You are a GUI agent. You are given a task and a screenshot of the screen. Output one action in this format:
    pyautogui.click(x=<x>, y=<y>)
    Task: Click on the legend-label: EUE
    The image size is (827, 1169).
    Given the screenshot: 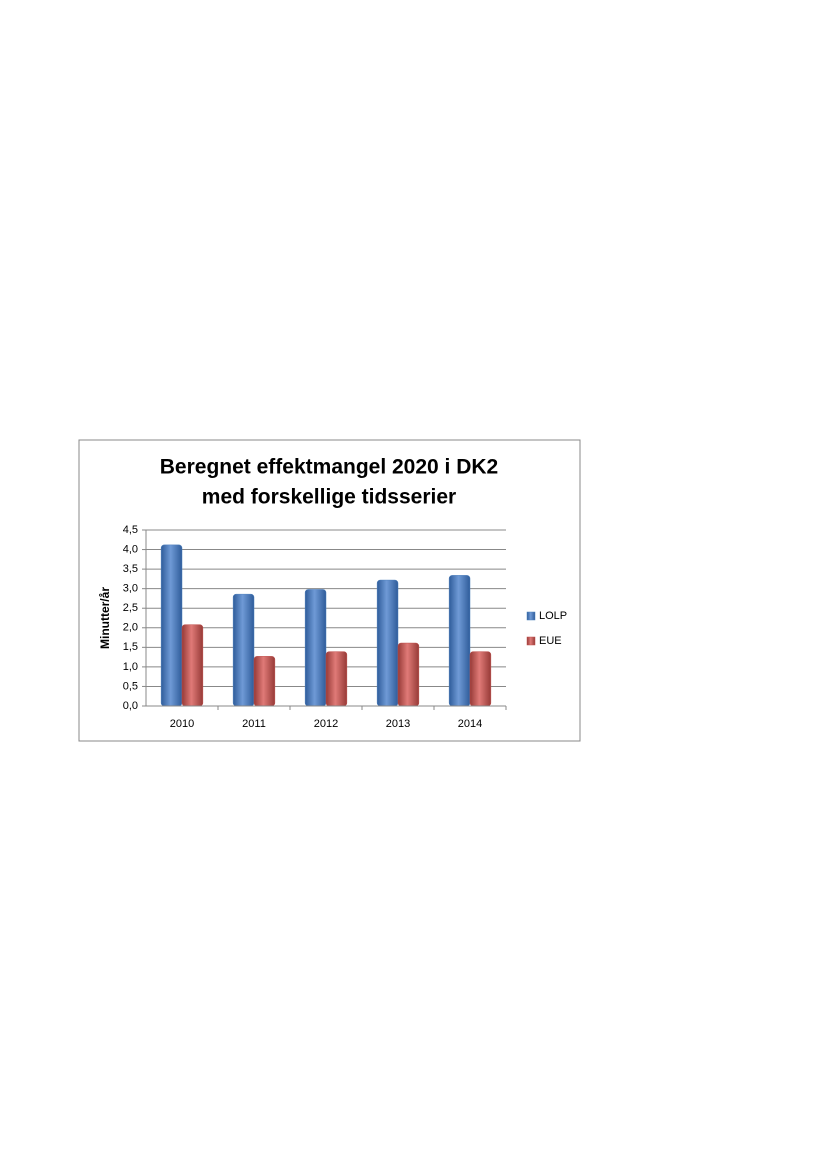 What is the action you would take?
    pyautogui.click(x=550, y=641)
    